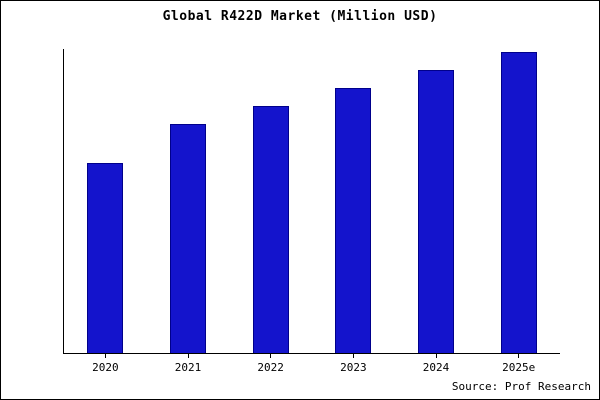  I want to click on x-tick: 2025e, so click(518, 364).